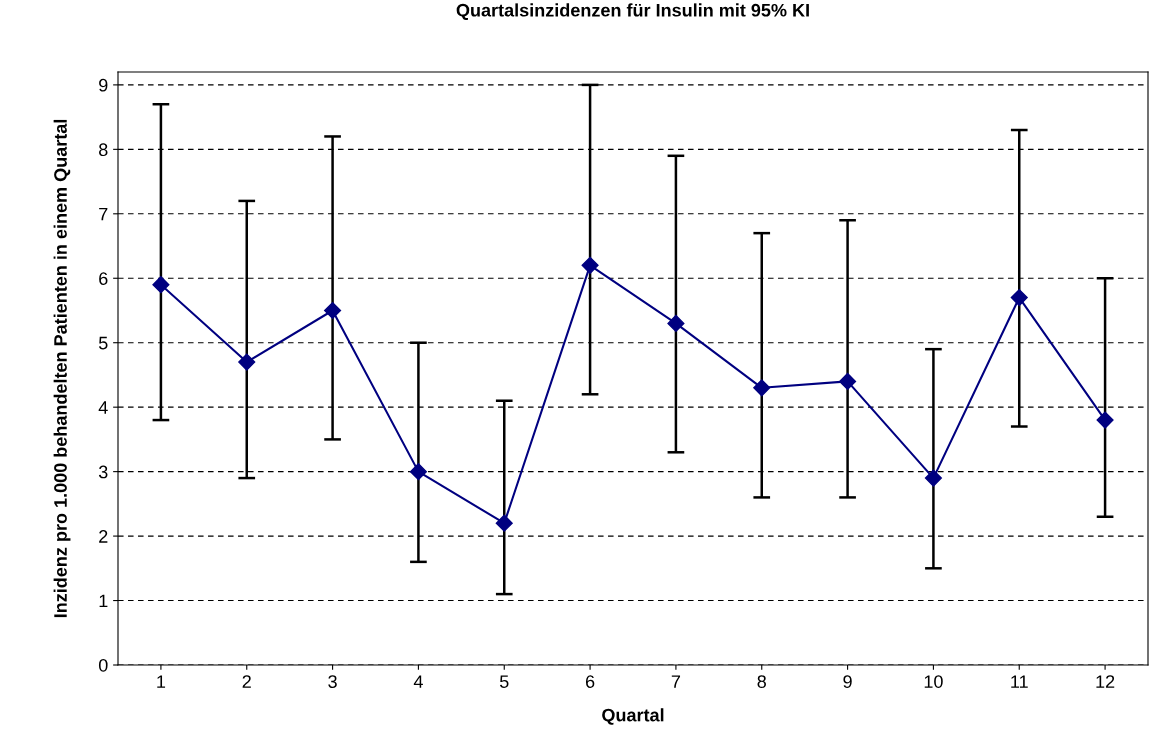 This screenshot has height=745, width=1158. Describe the element at coordinates (633, 716) in the screenshot. I see `x-axis-title: Quartal` at that location.